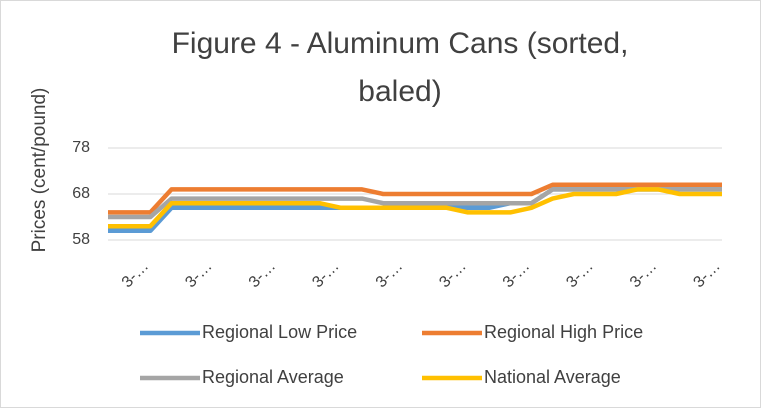 This screenshot has width=762, height=409. I want to click on legend-label: National Average, so click(552, 377).